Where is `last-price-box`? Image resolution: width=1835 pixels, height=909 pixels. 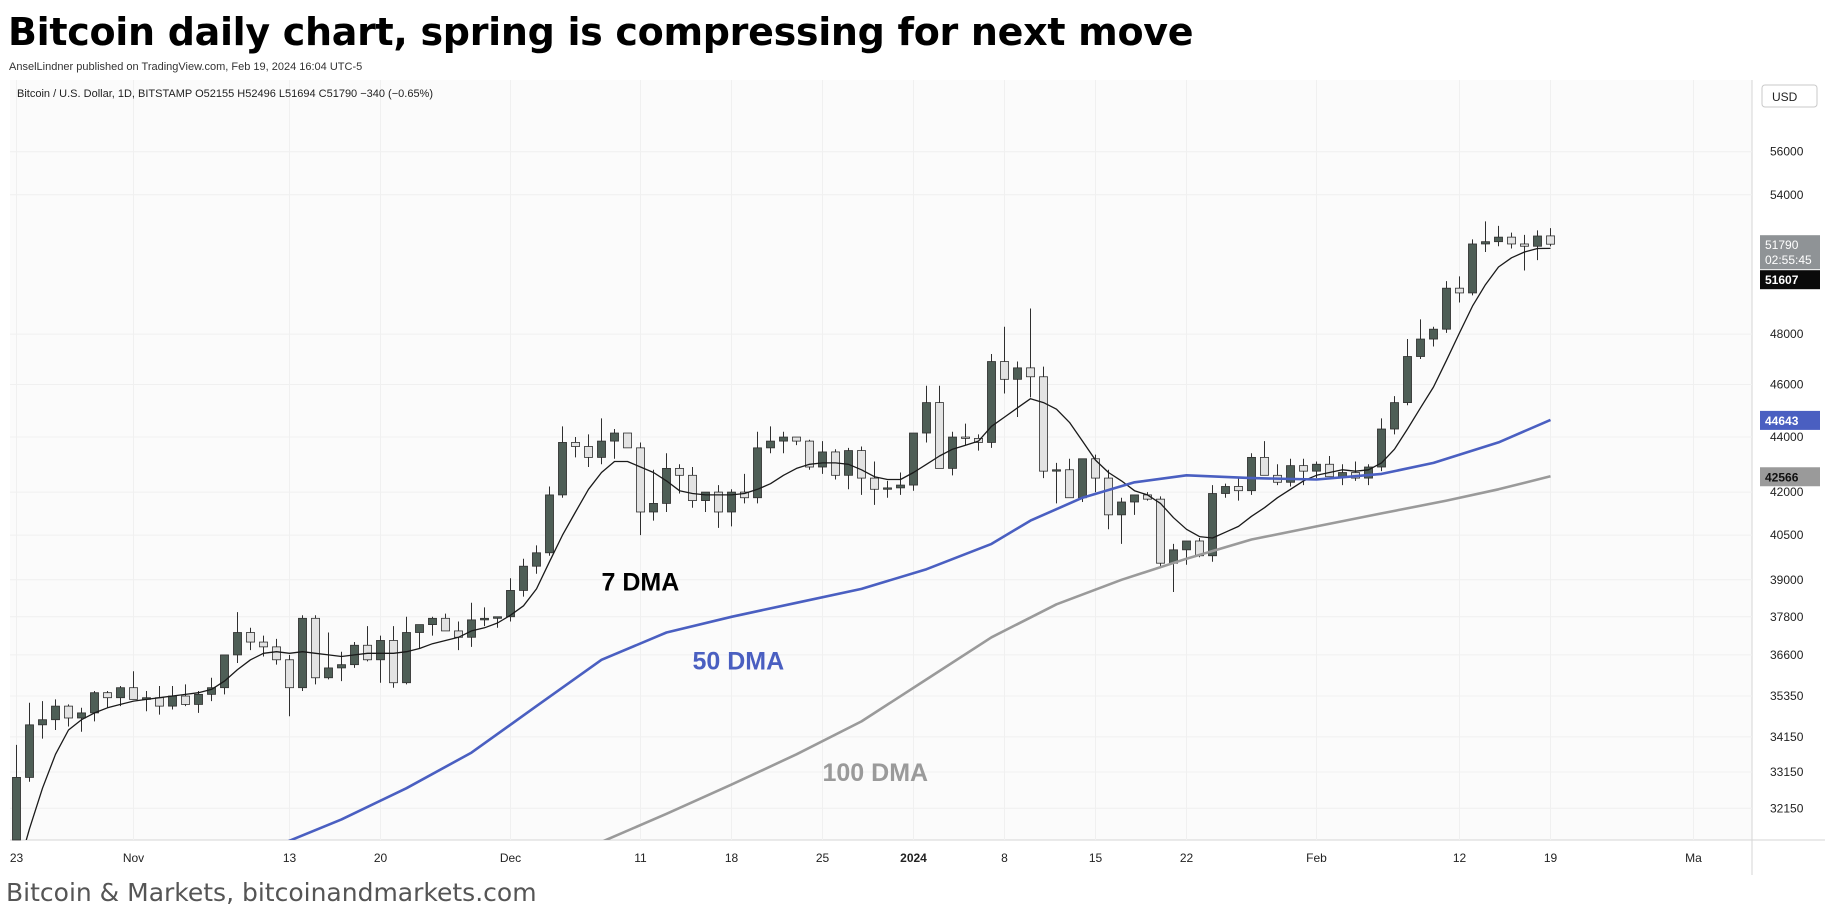 last-price-box is located at coordinates (1790, 252).